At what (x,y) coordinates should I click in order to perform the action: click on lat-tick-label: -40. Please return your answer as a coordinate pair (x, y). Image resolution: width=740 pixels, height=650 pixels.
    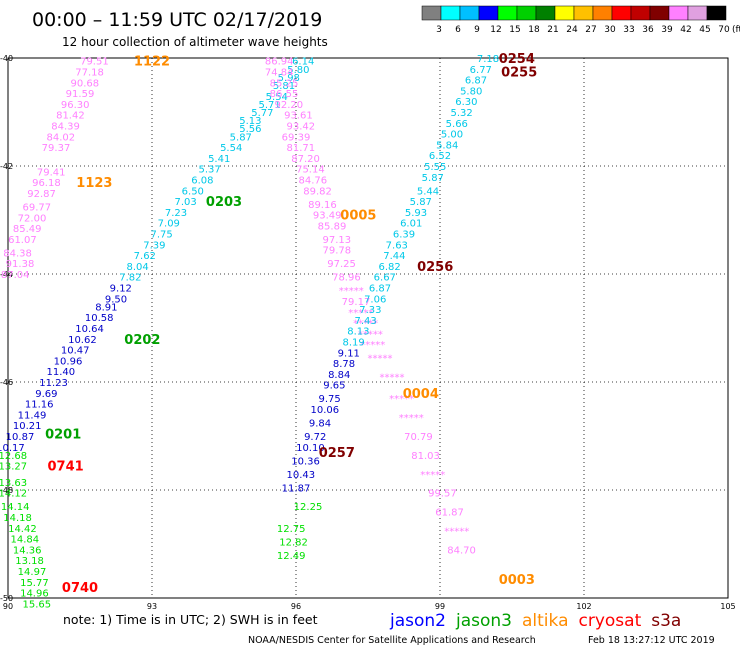
    Looking at the image, I should click on (6, 58).